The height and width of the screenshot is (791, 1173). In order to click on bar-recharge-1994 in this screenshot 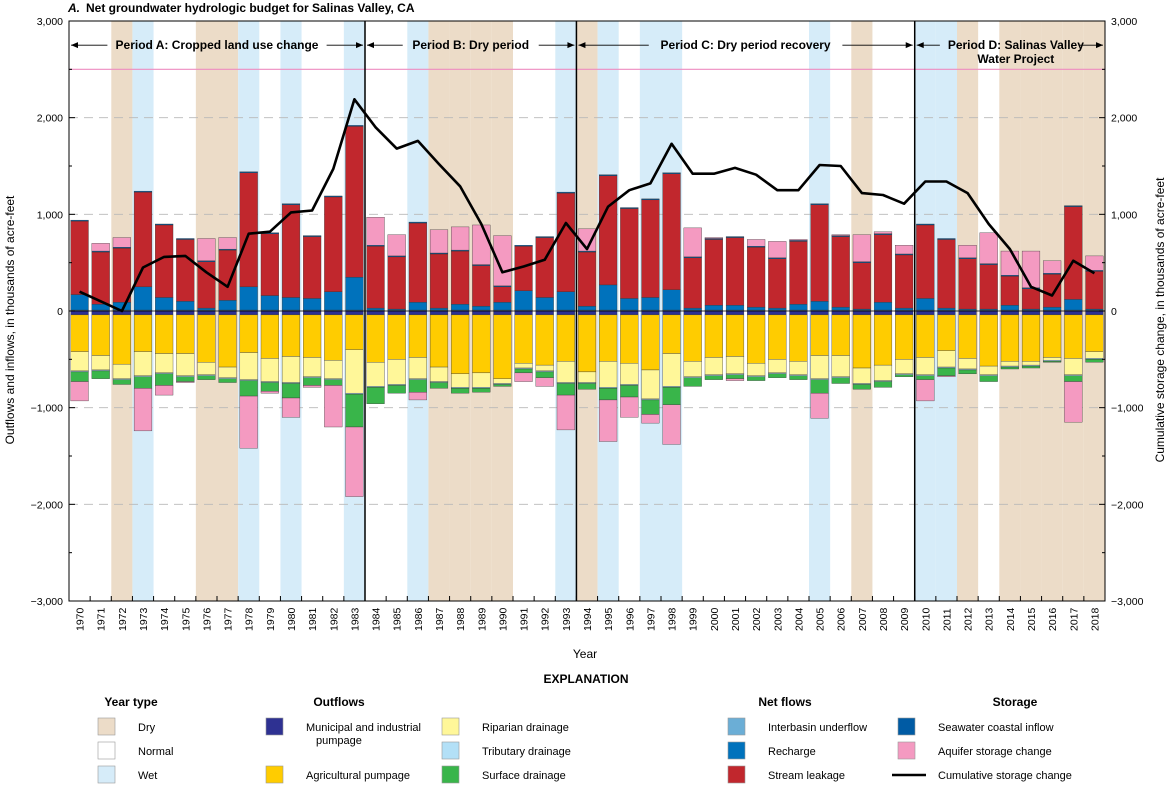, I will do `click(587, 308)`.